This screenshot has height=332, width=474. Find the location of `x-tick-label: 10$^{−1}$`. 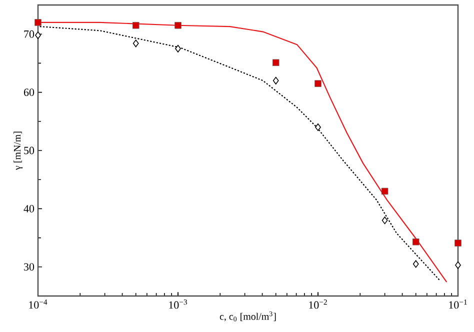

x-tick-label: 10$^{−1}$ is located at coordinates (458, 304).